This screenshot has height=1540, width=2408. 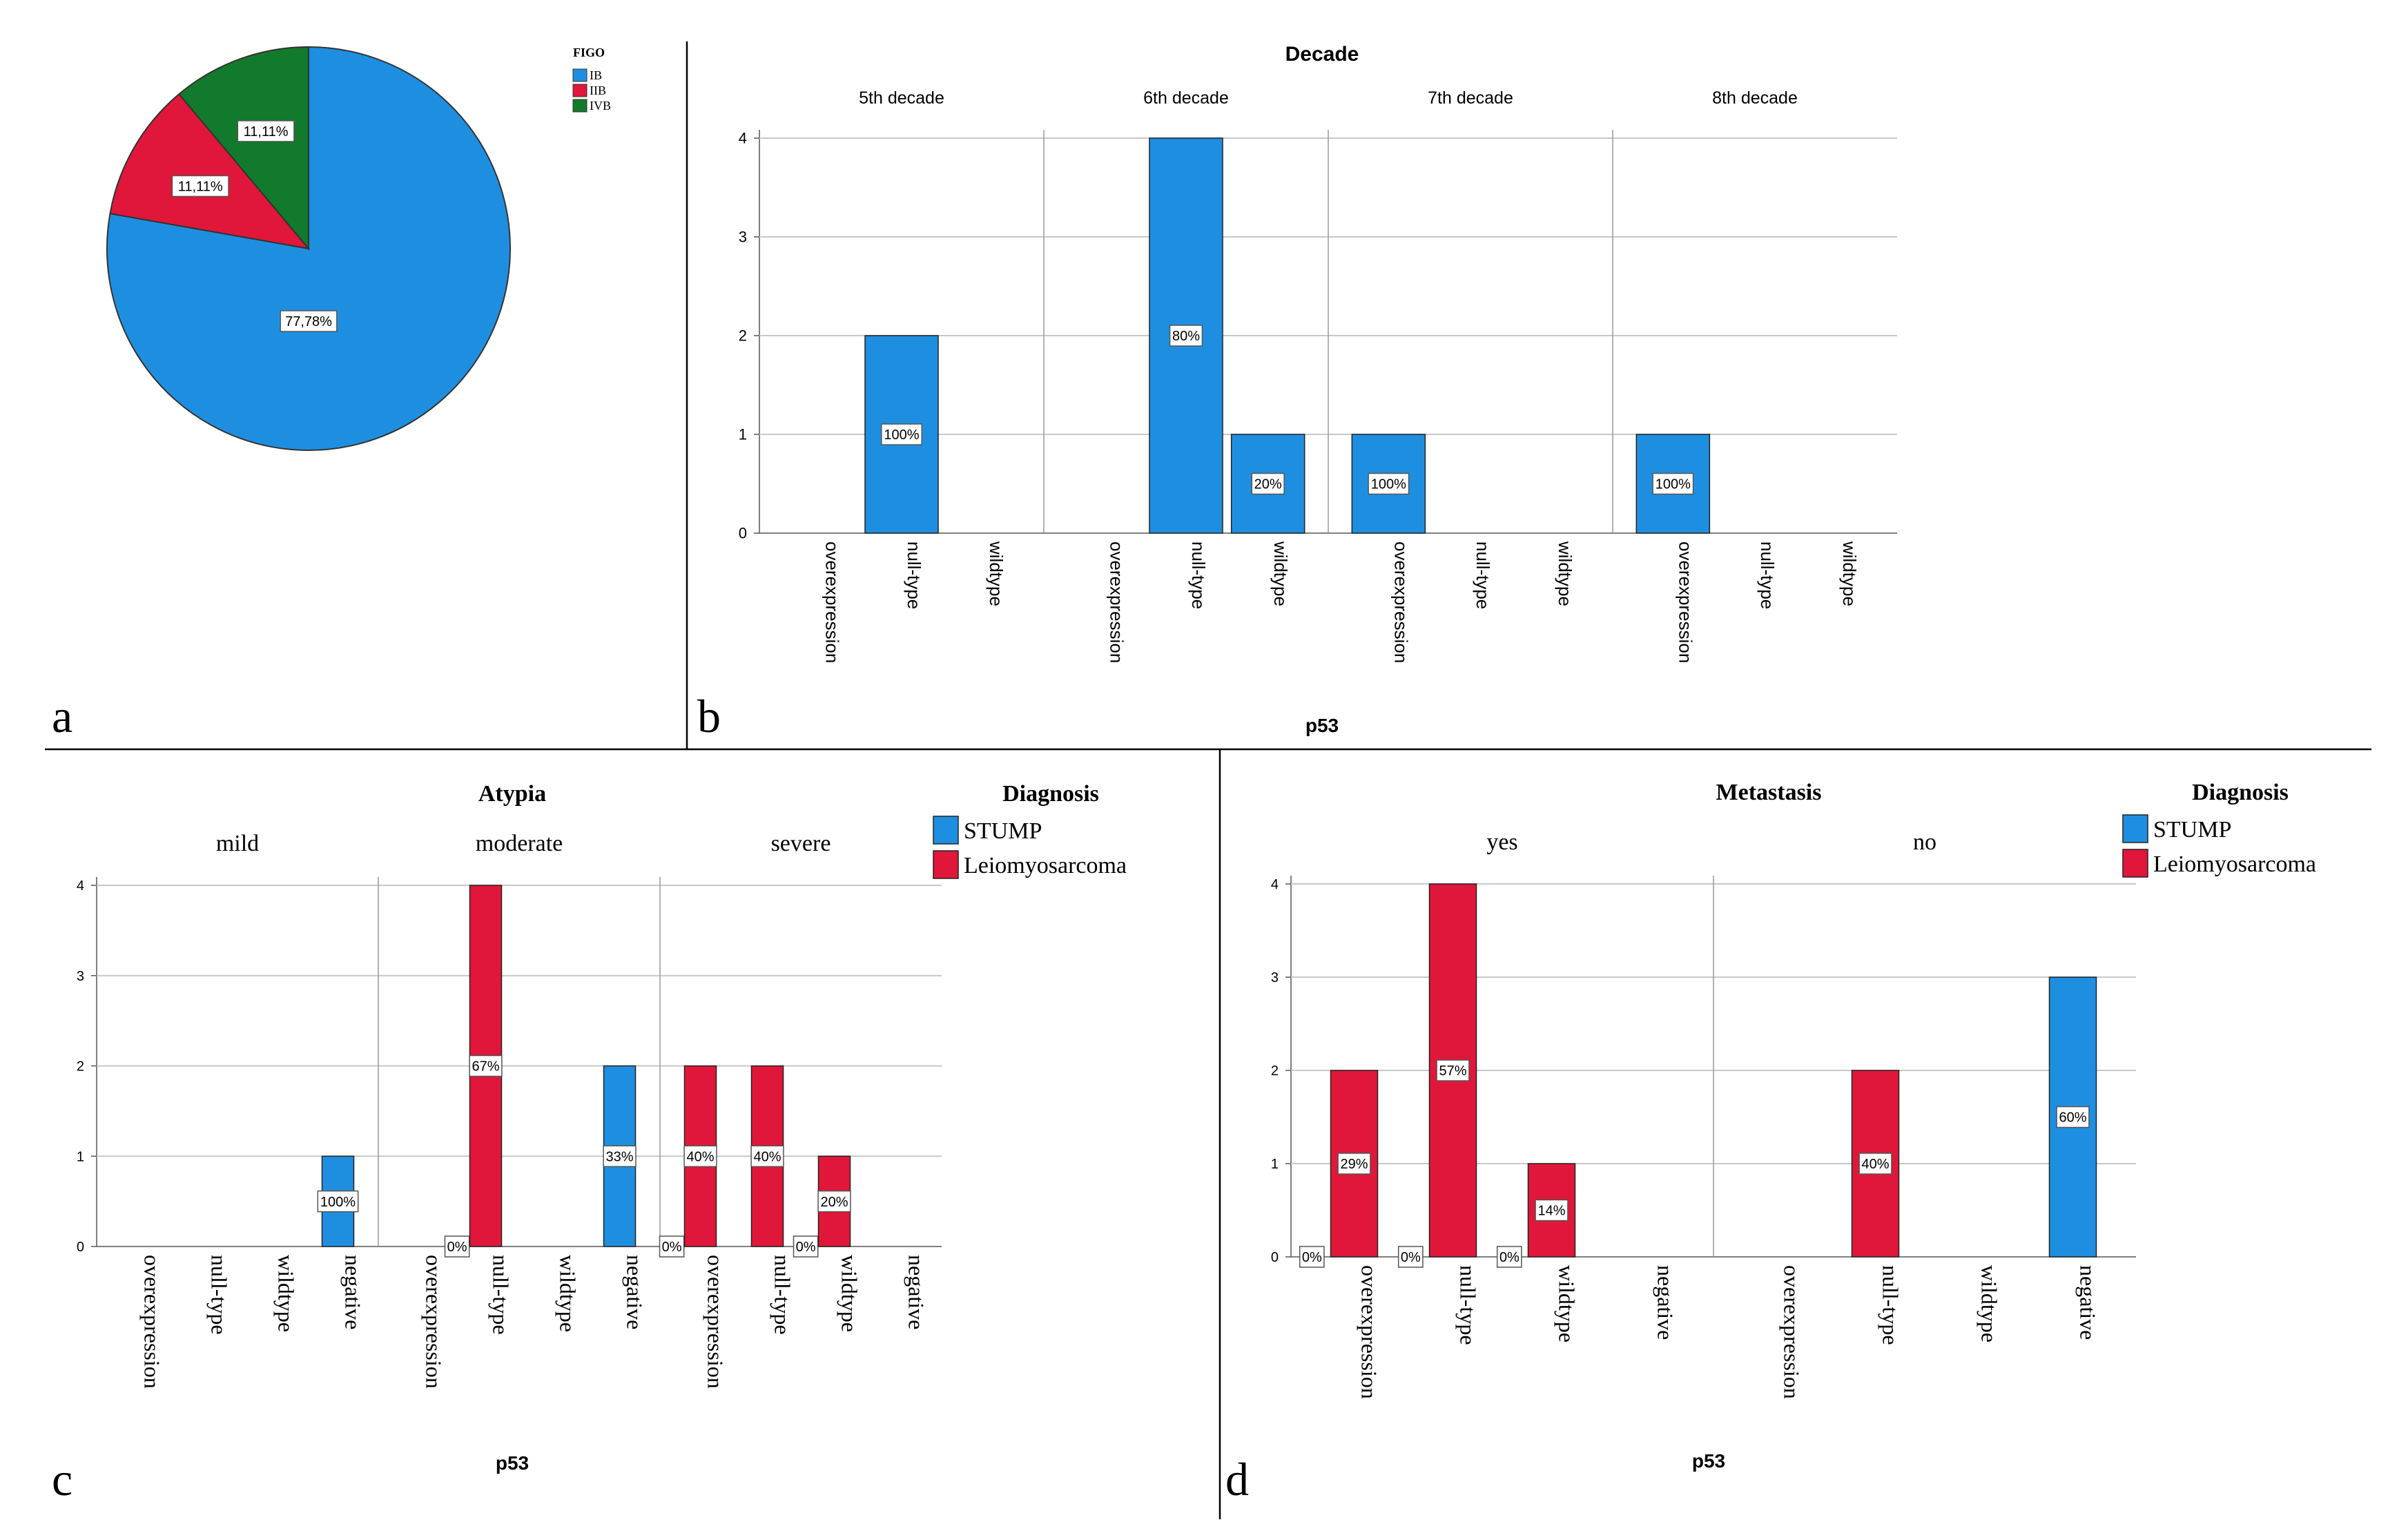 I want to click on pie-slice-iib, so click(x=210, y=171).